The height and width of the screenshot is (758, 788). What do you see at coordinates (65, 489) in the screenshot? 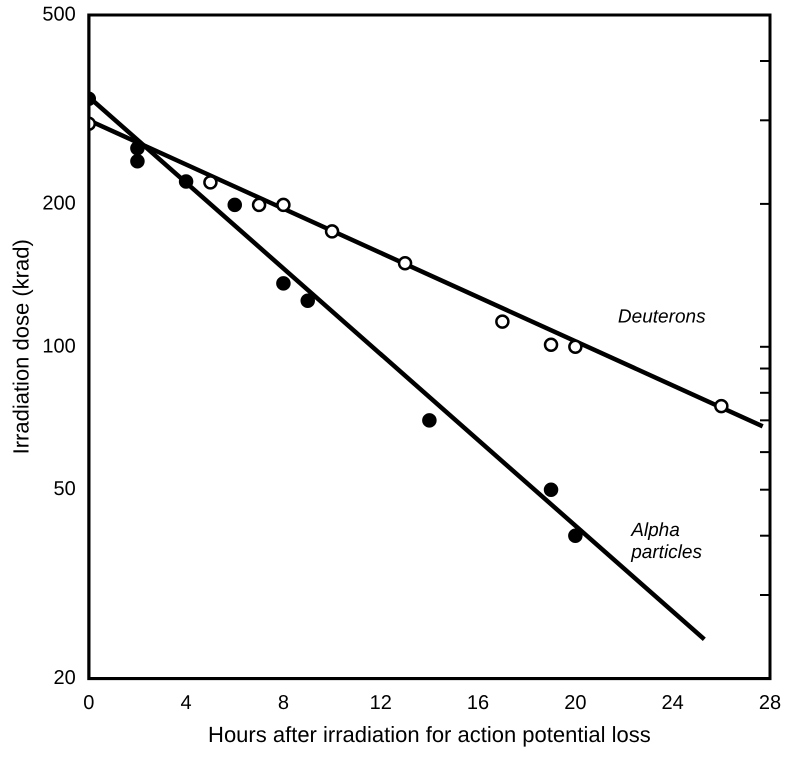
I see `y-tick-label: 50` at bounding box center [65, 489].